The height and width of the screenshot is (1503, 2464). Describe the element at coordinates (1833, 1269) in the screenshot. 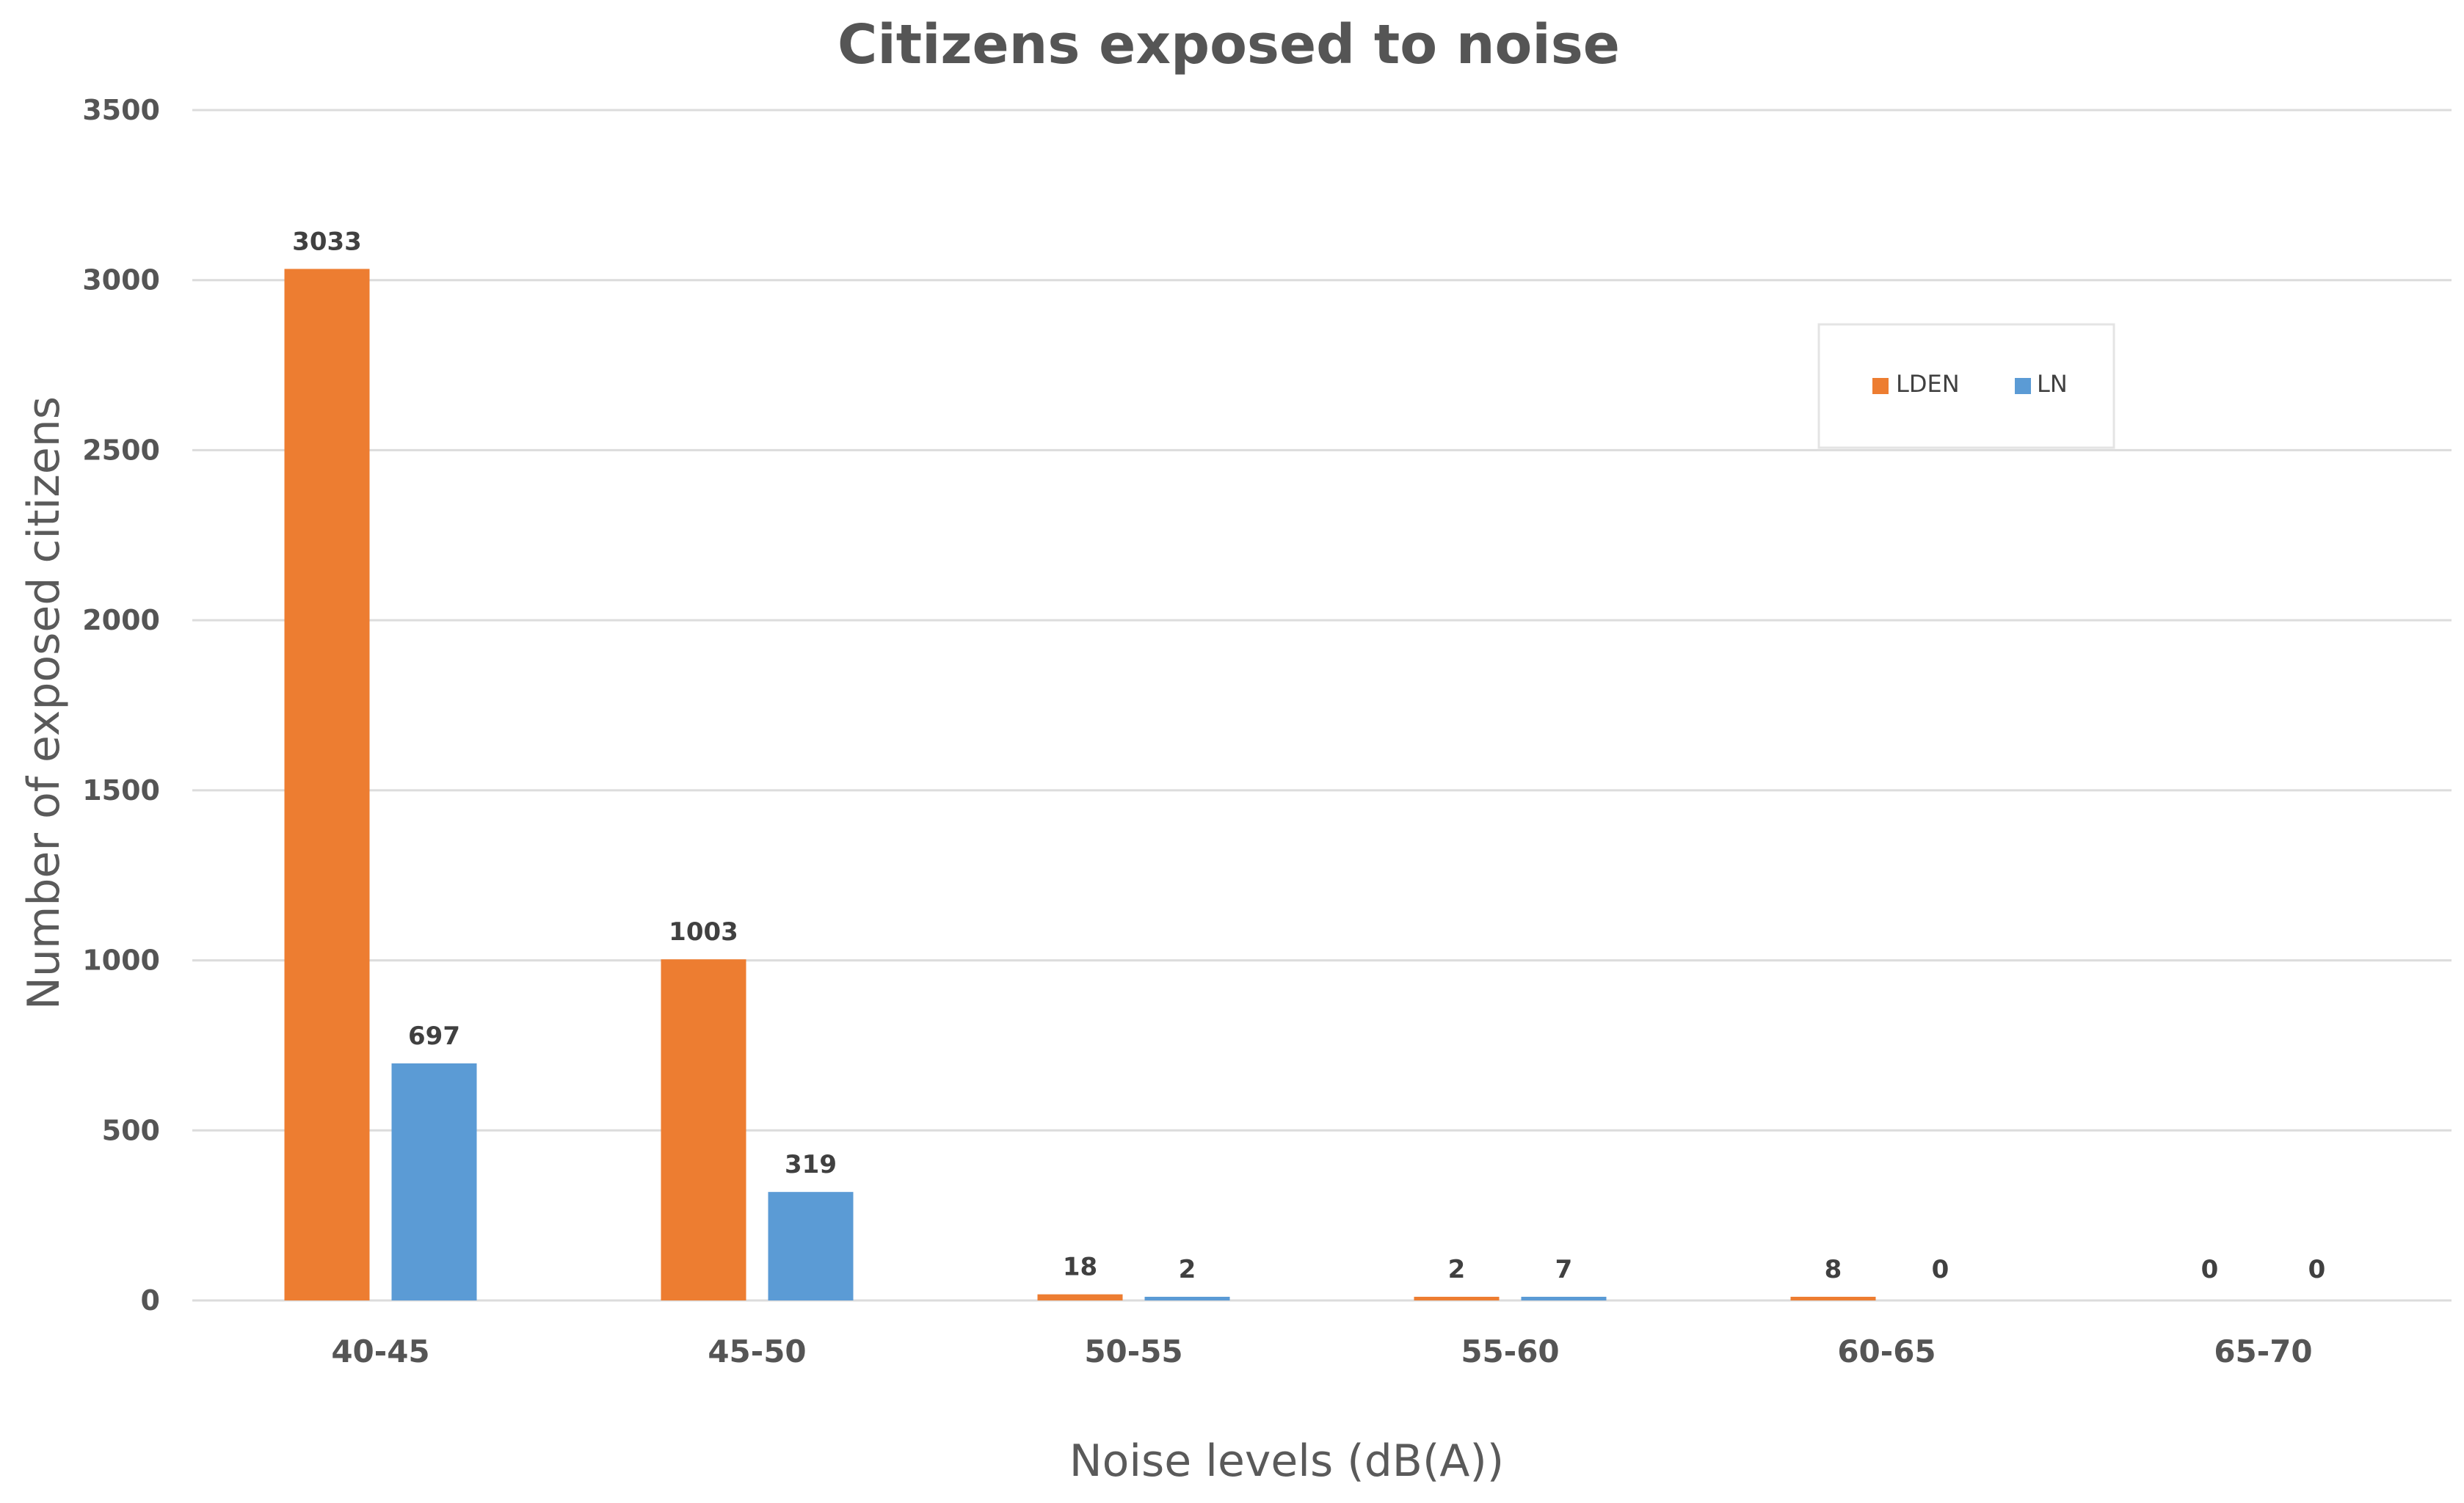

I see `data-label-lden-60-65: 8` at that location.